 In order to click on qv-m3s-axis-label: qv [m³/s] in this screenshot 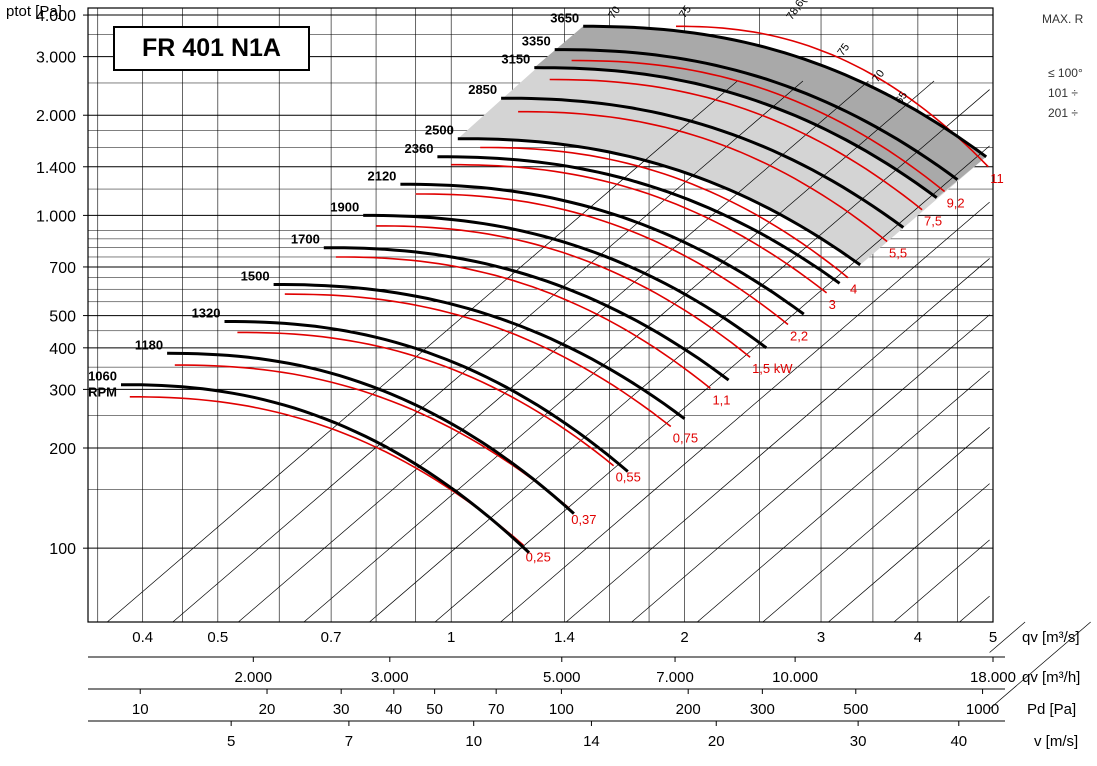, I will do `click(1051, 637)`.